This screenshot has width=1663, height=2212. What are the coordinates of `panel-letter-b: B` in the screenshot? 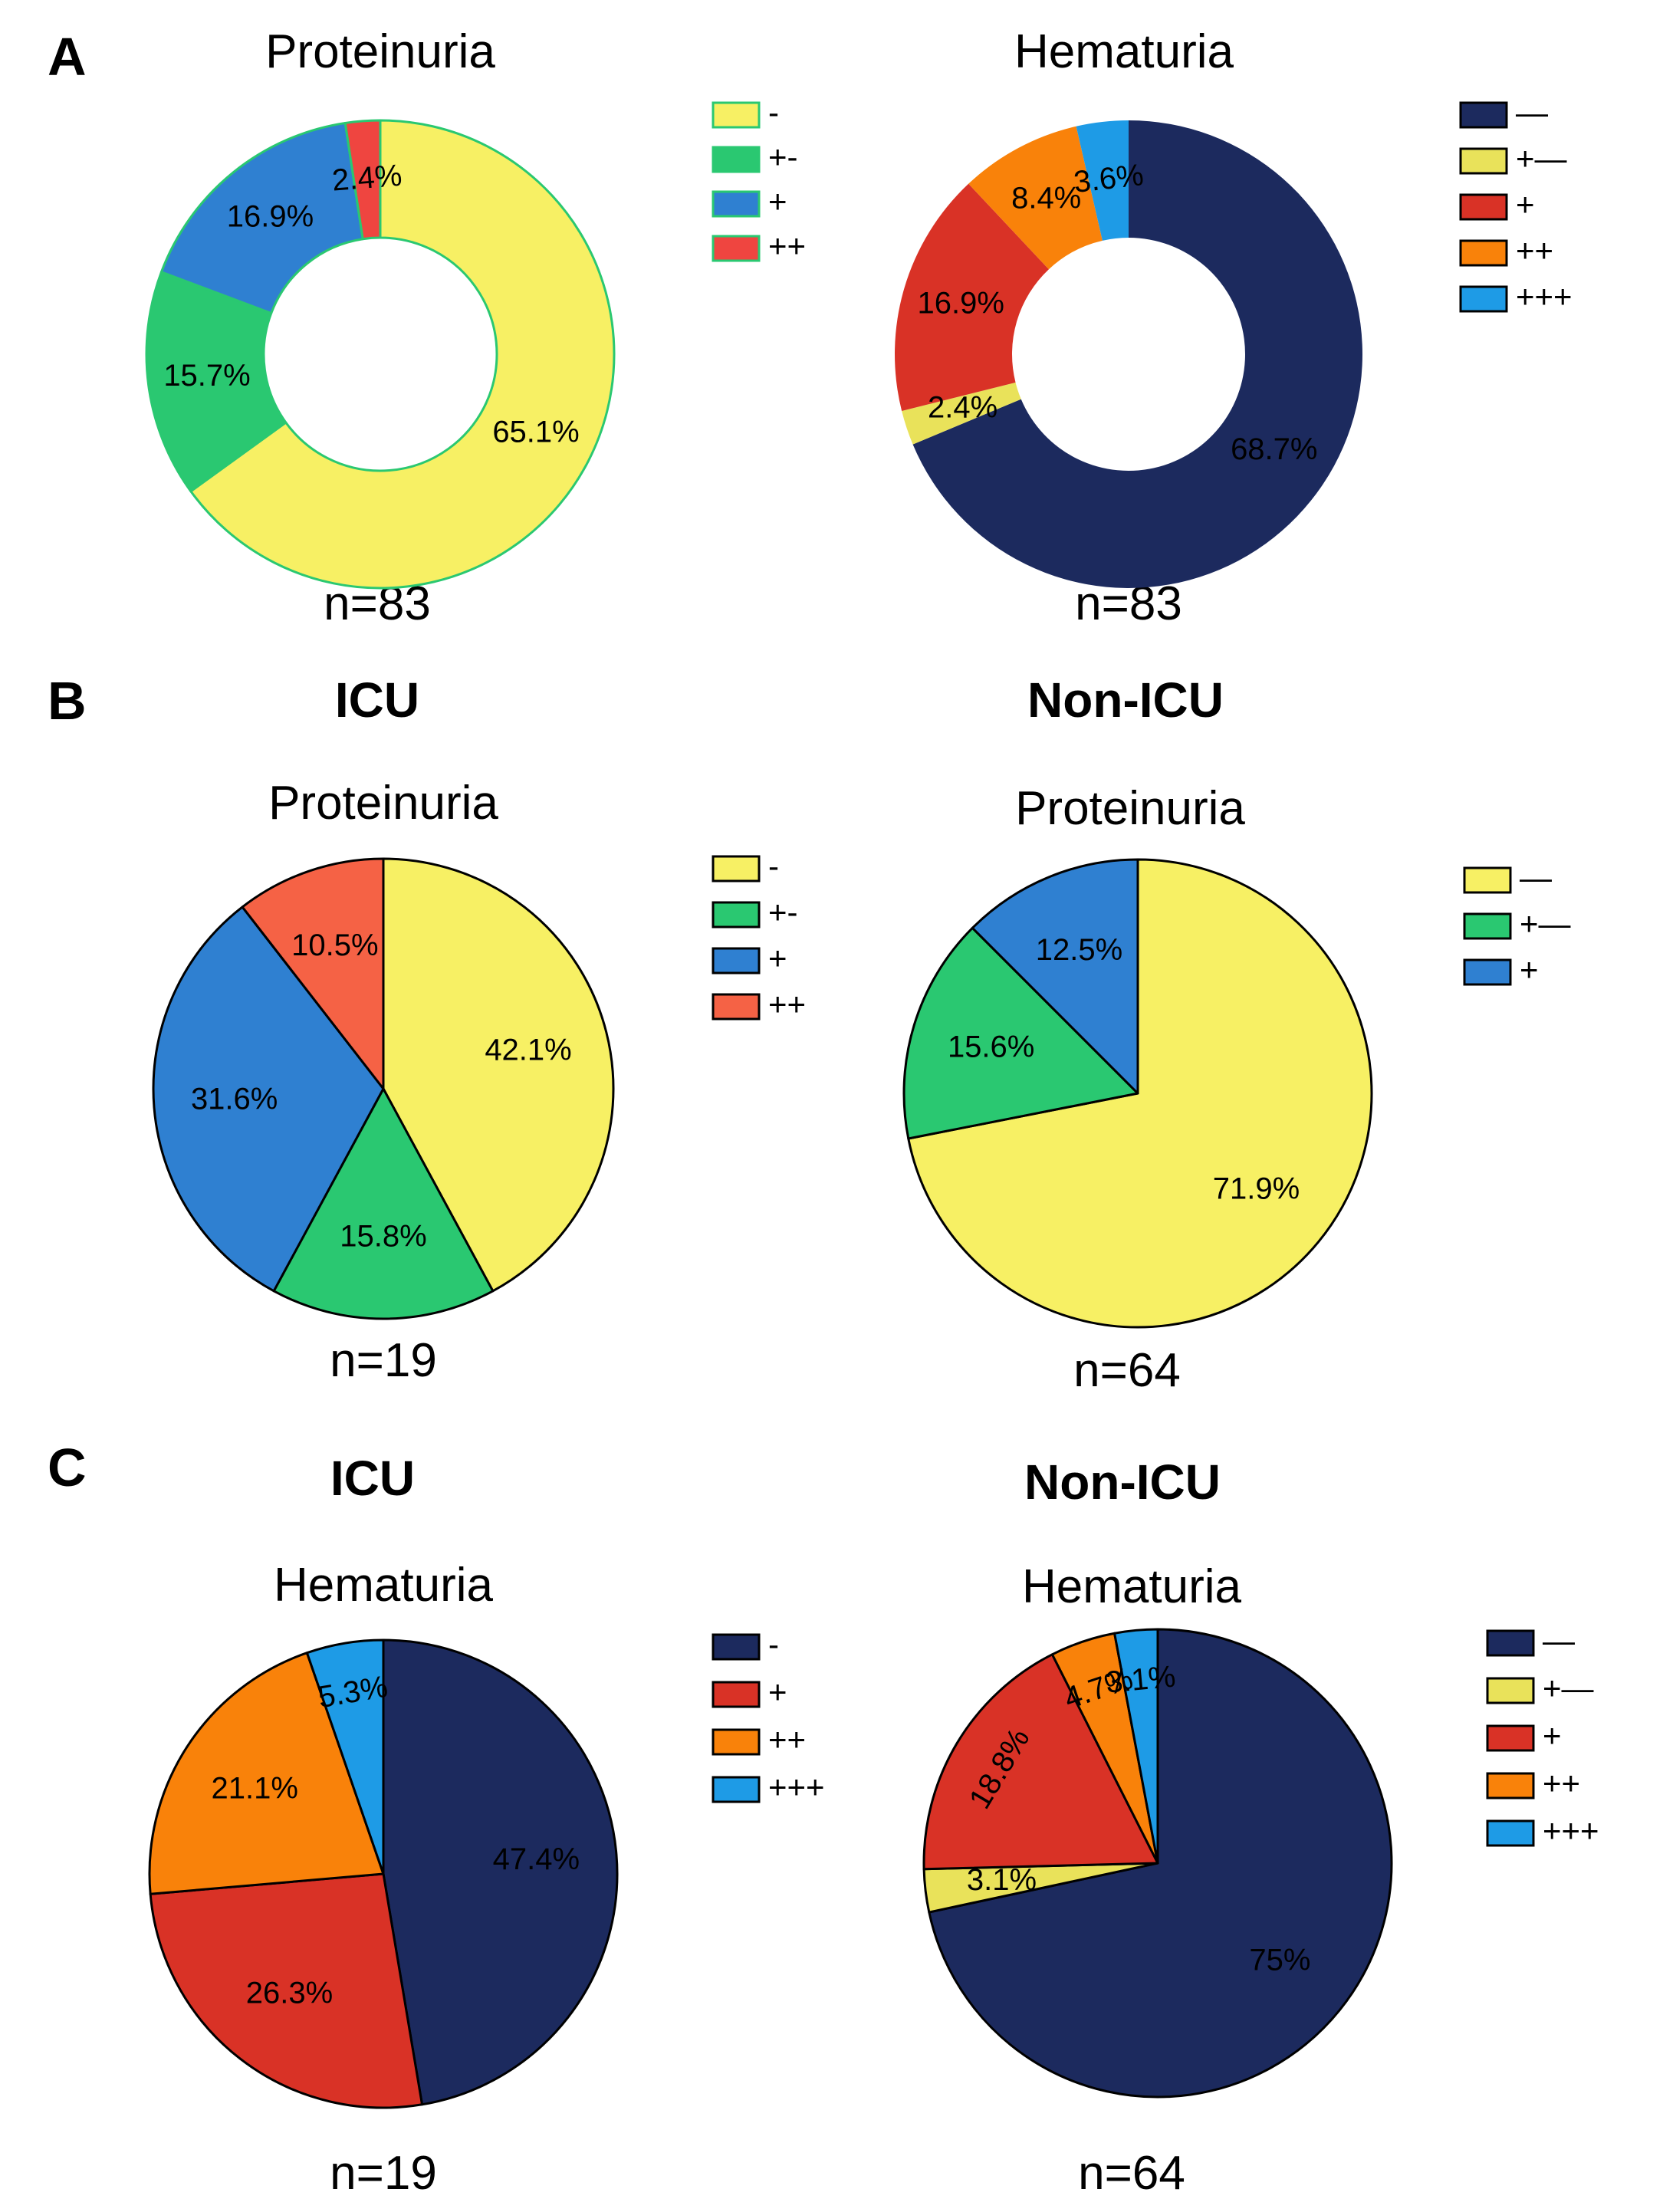 It's located at (67, 701).